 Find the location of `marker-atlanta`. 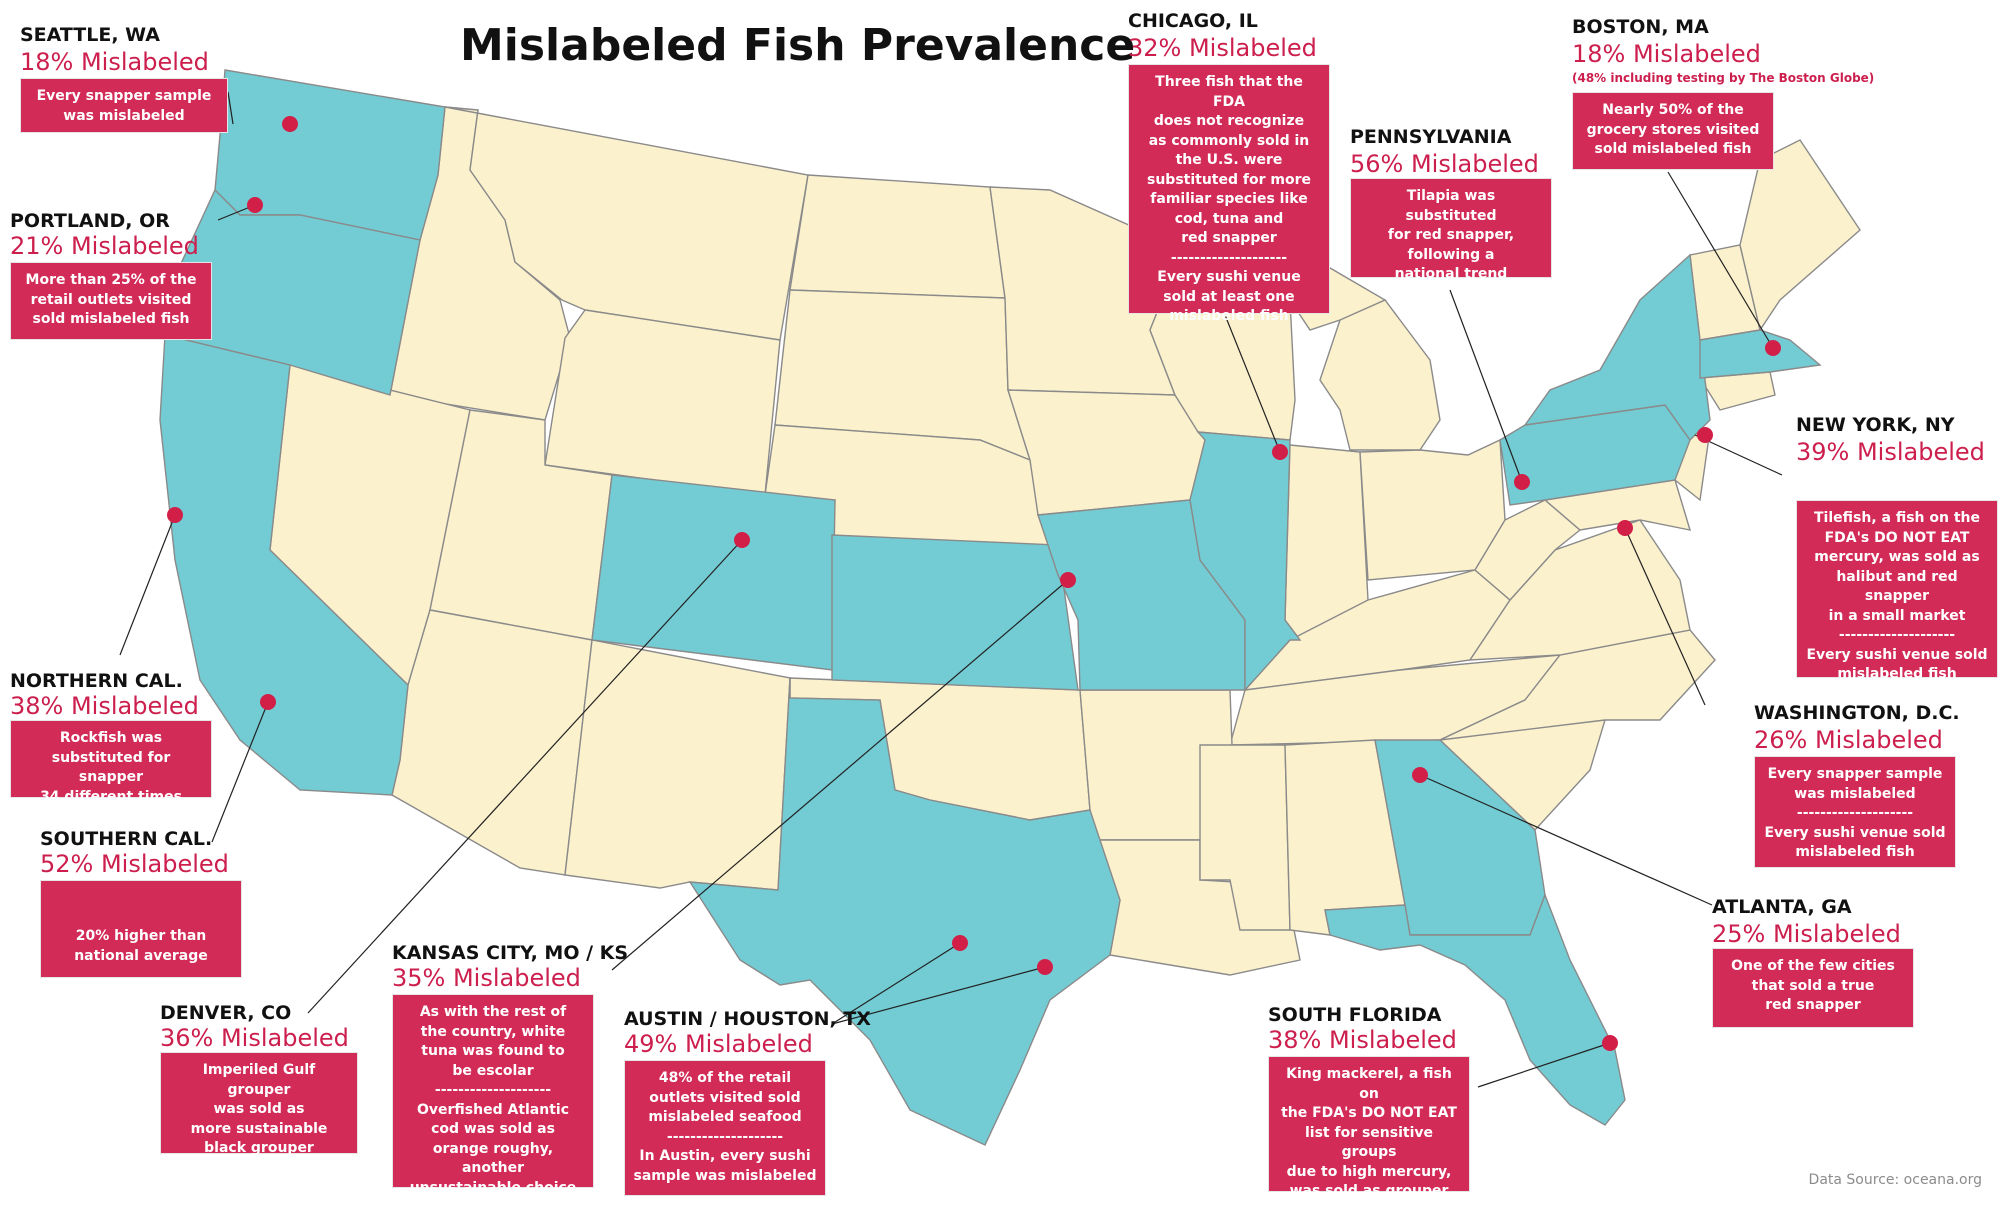

marker-atlanta is located at coordinates (1420, 775).